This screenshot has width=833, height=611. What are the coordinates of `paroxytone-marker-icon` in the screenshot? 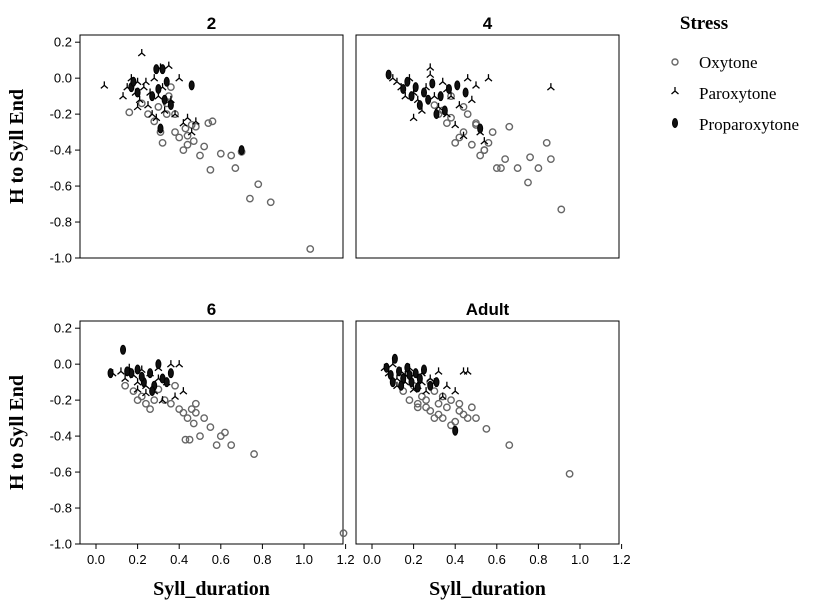 It's located at (675, 91).